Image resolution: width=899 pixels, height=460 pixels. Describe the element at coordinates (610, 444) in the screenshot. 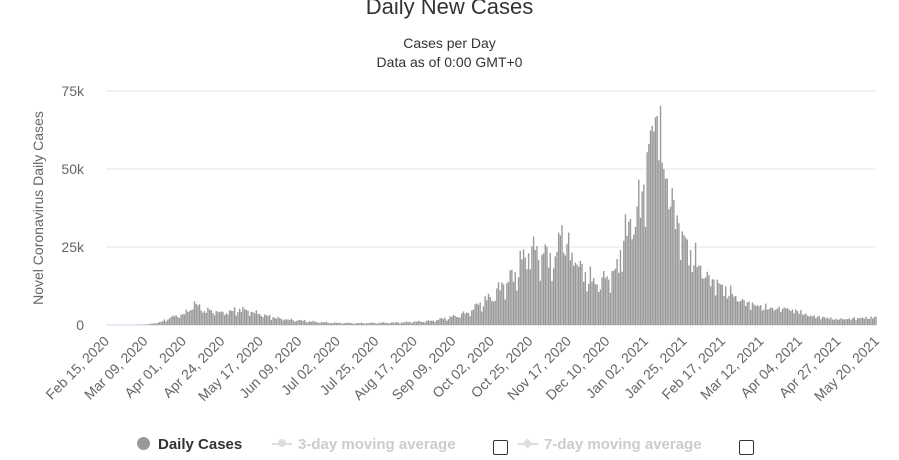

I see `legend-item-7day-ma: 7-day moving average` at that location.